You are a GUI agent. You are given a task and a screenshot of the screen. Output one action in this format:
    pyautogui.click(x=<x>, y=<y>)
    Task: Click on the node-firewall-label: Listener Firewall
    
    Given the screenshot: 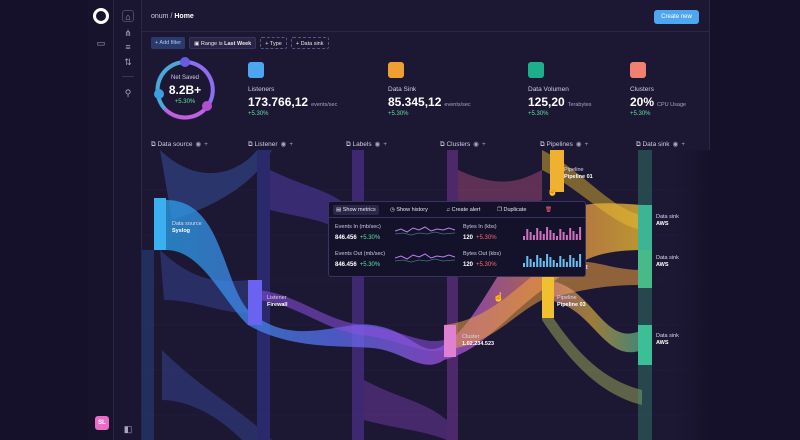 What is the action you would take?
    pyautogui.click(x=277, y=302)
    